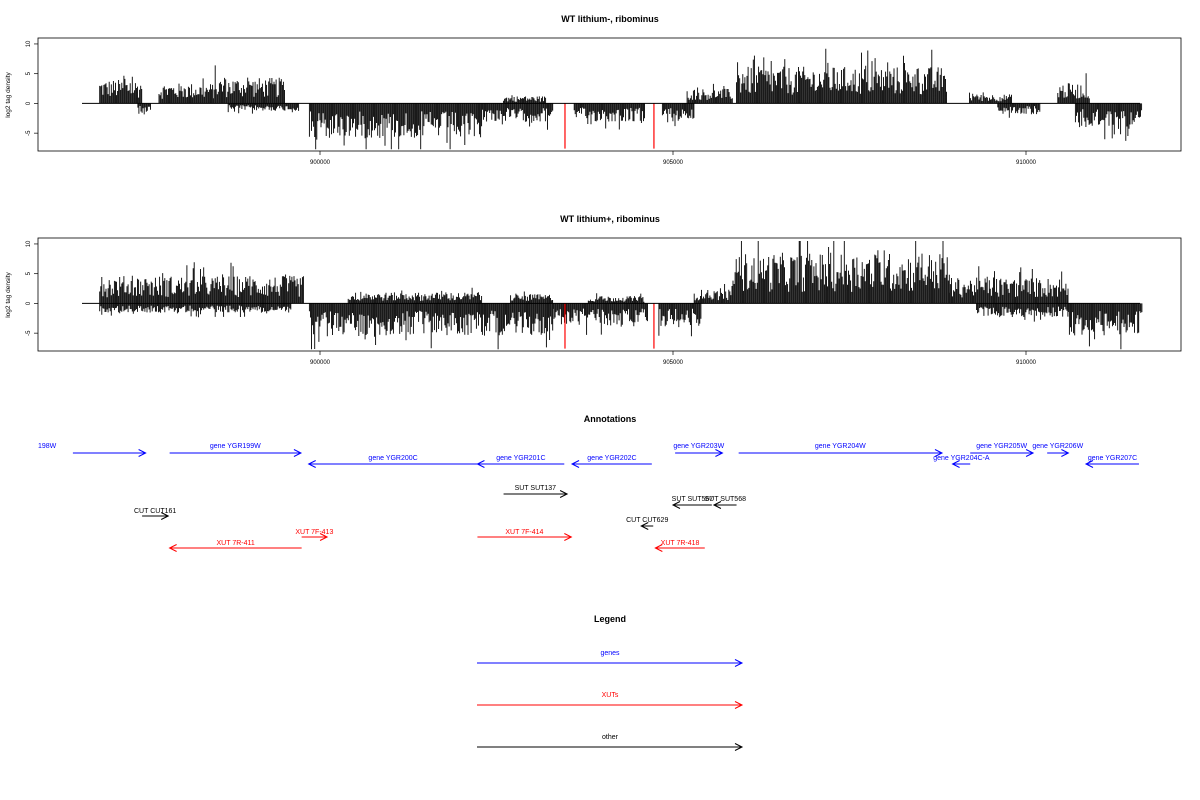  What do you see at coordinates (610, 737) in the screenshot?
I see `legend-label: other` at bounding box center [610, 737].